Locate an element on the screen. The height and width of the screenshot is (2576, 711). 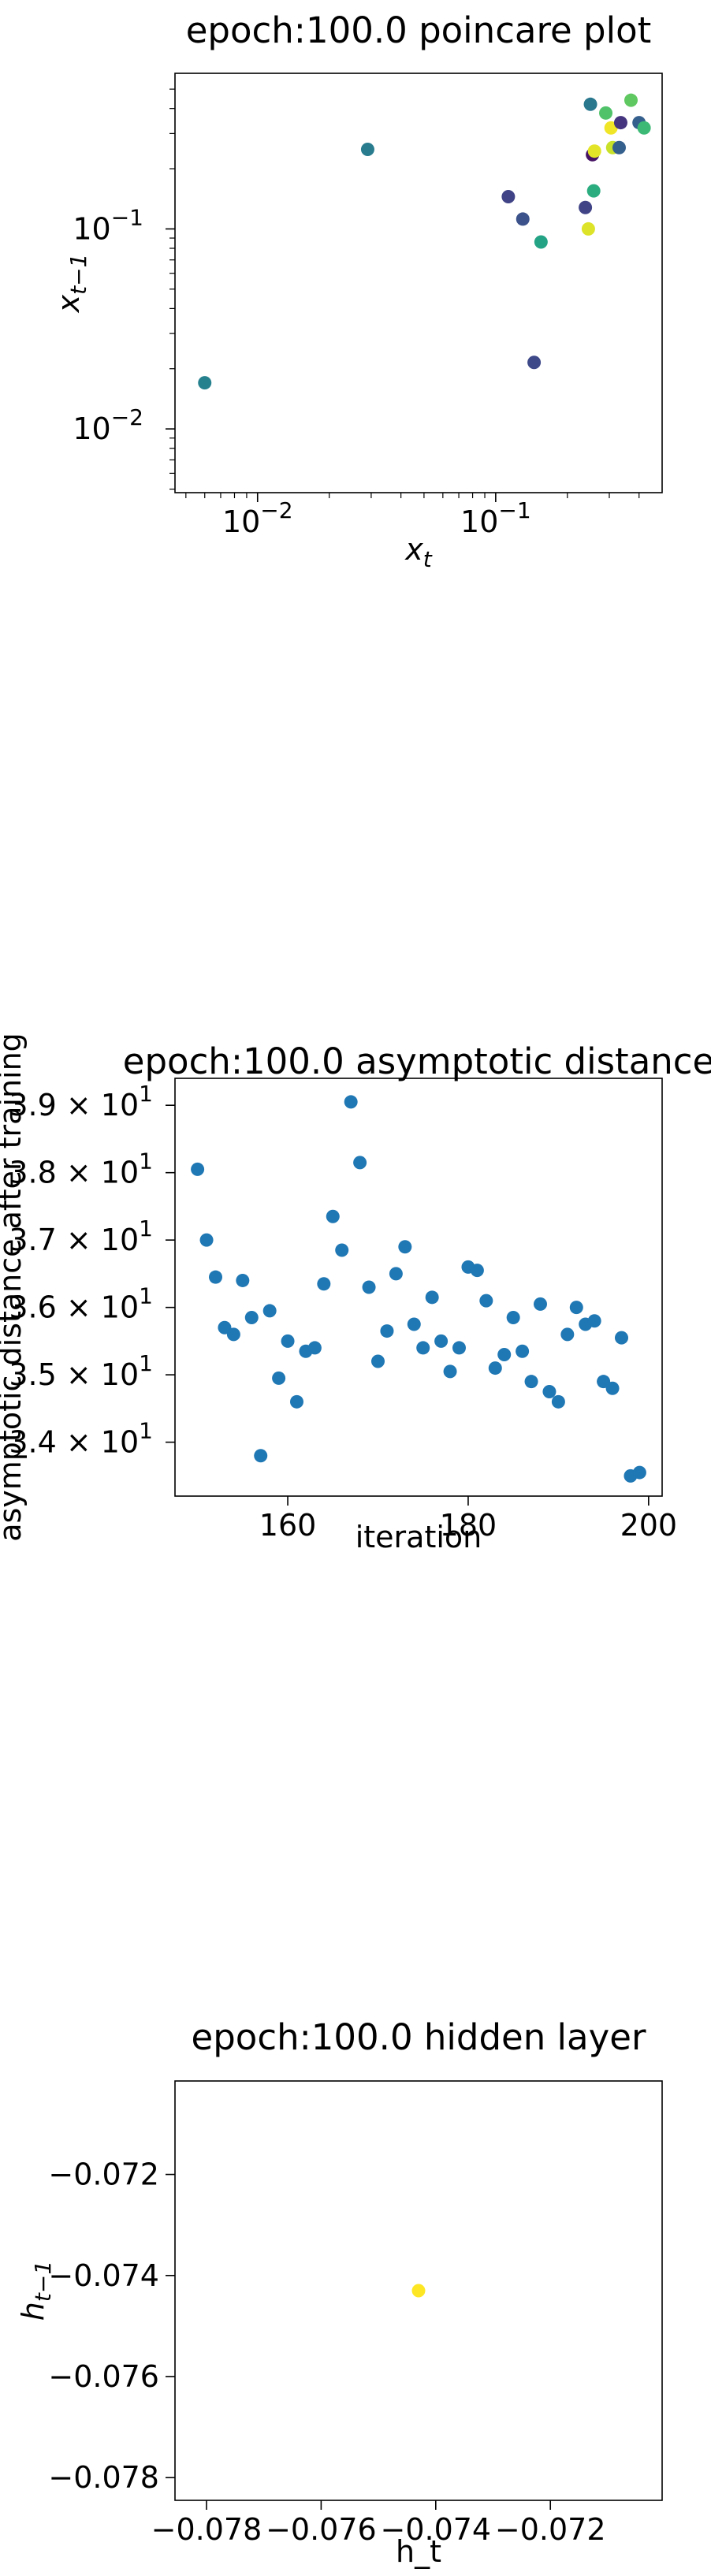
x-tick-label: 10−1 is located at coordinates (495, 518).